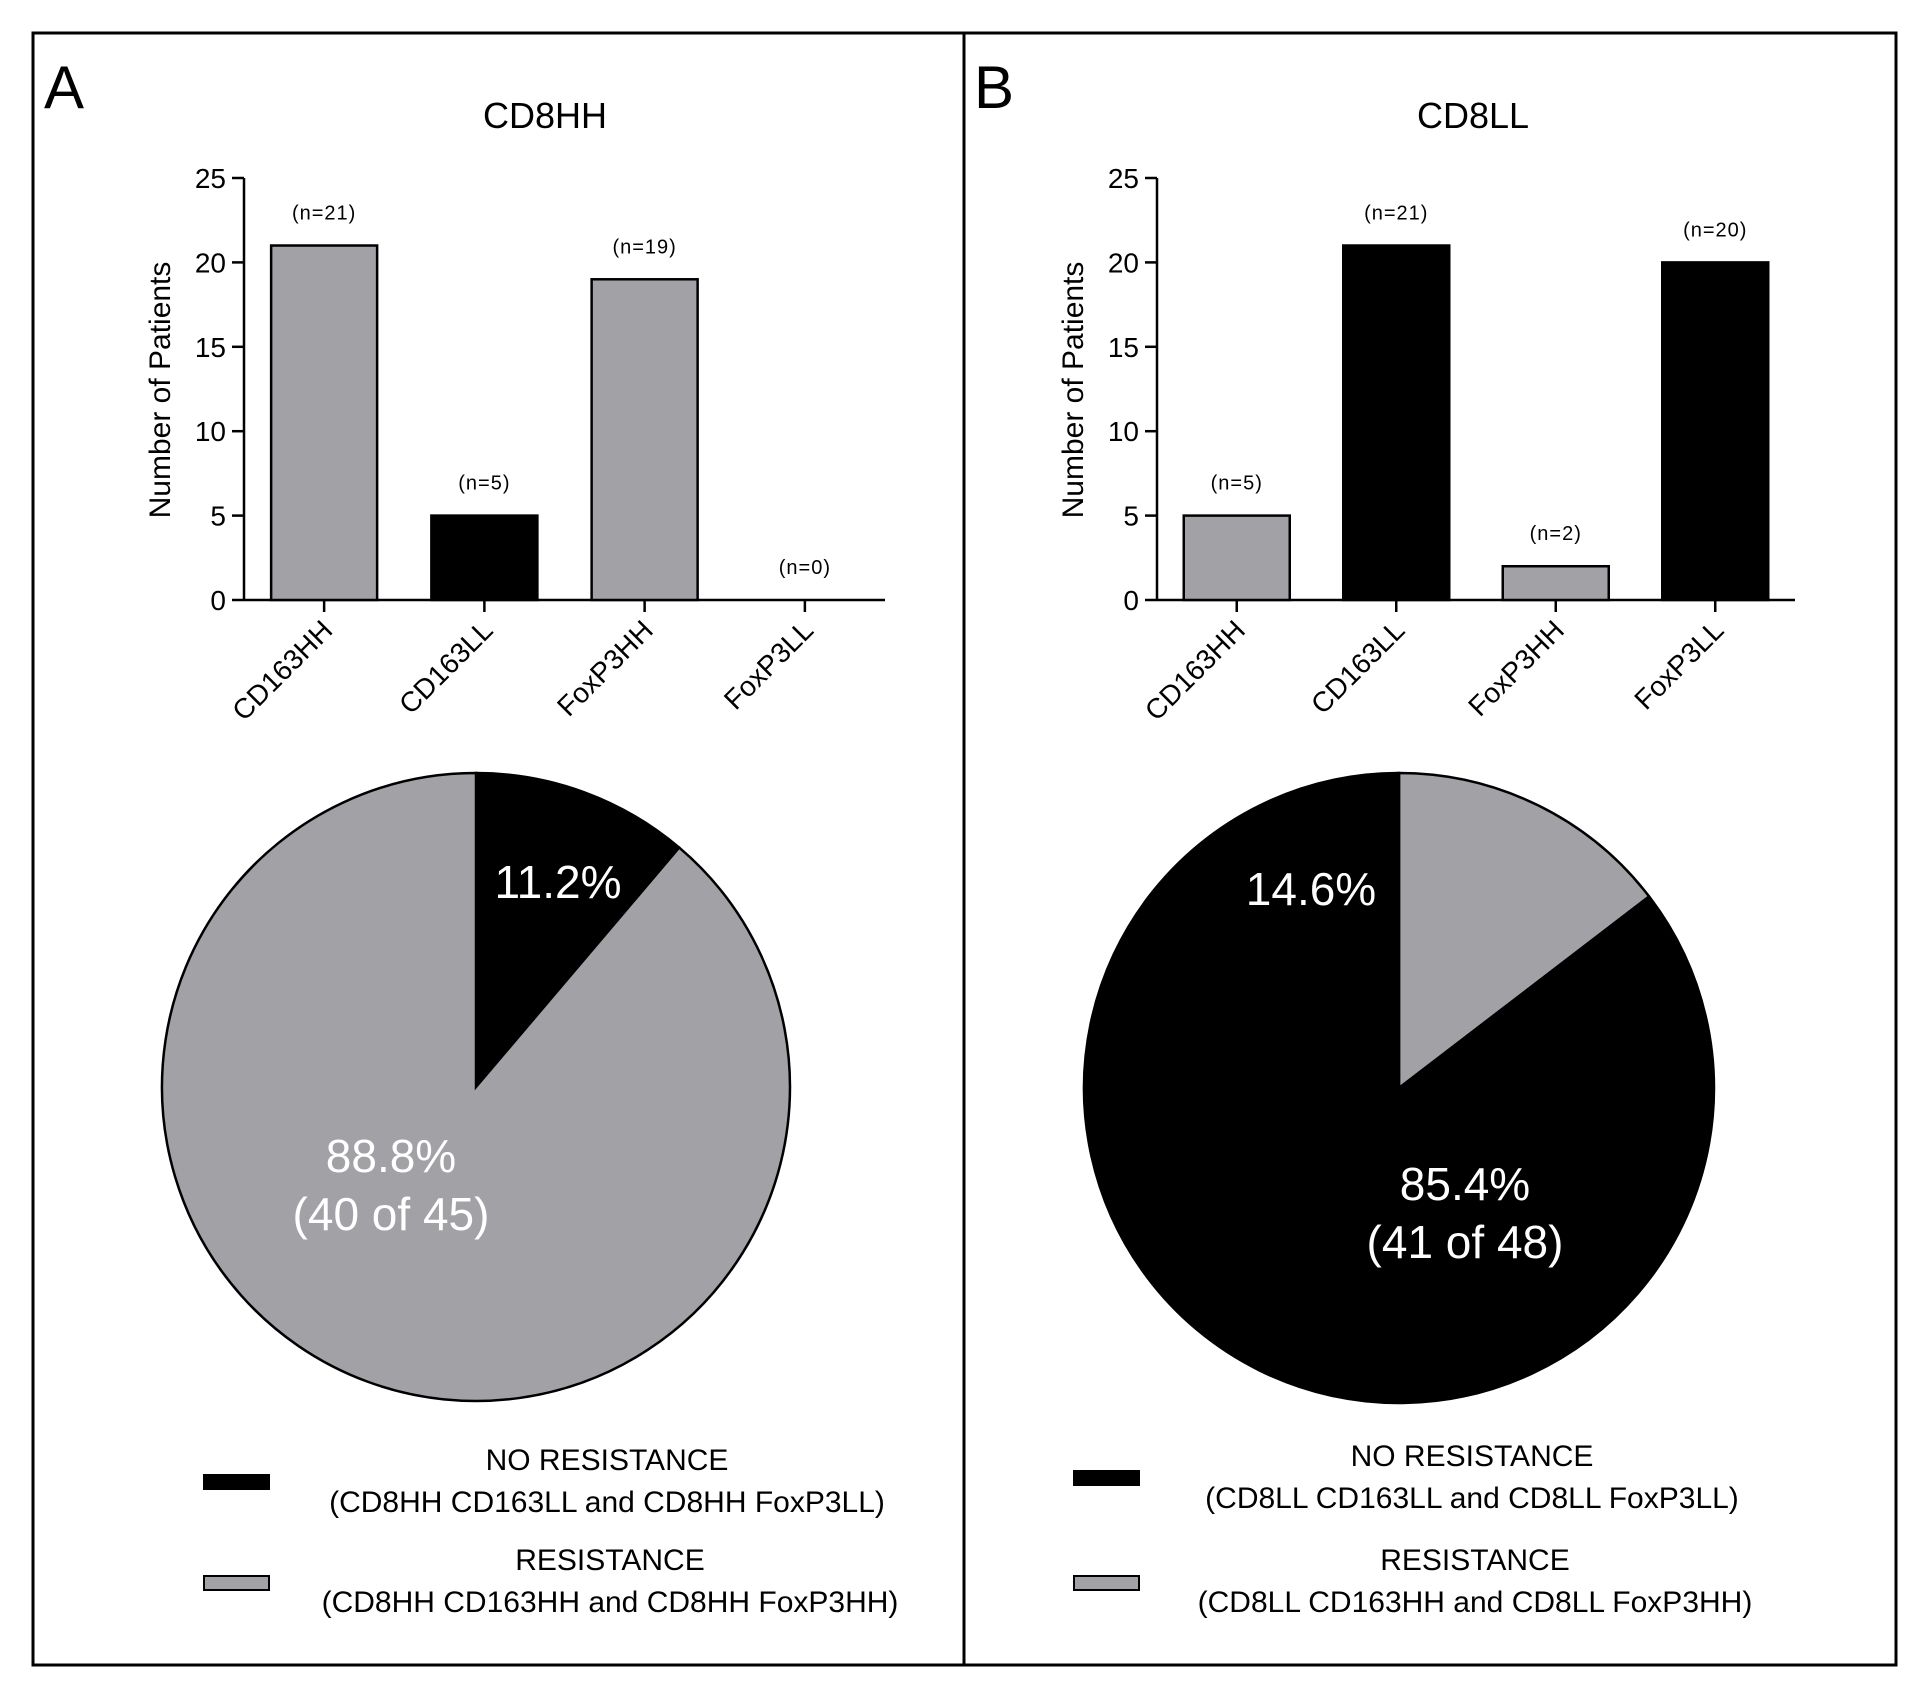  What do you see at coordinates (1556, 534) in the screenshot?
I see `bar-data-label: (n=2)` at bounding box center [1556, 534].